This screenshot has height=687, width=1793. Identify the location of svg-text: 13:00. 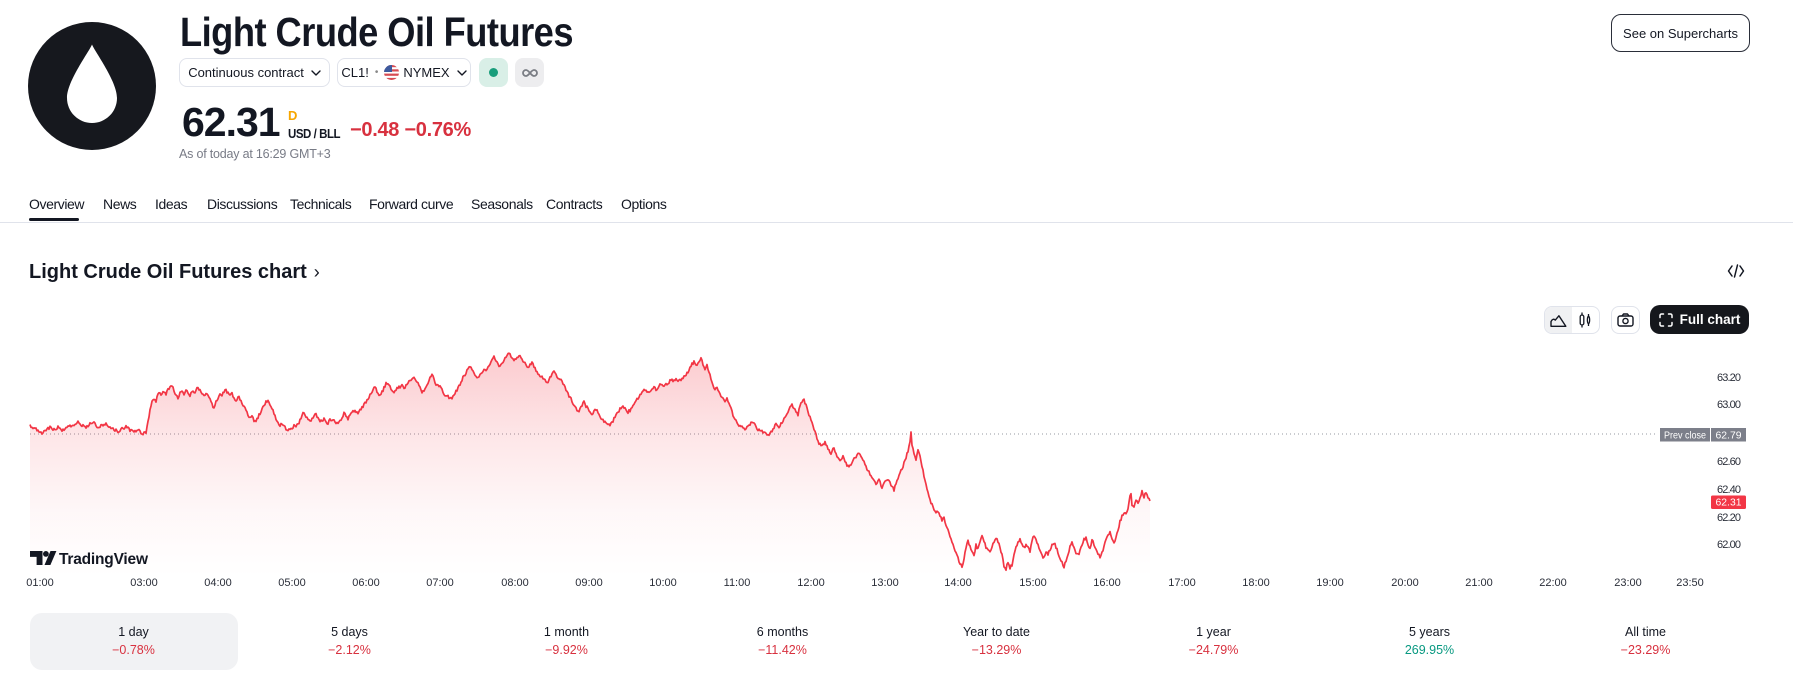
(885, 583).